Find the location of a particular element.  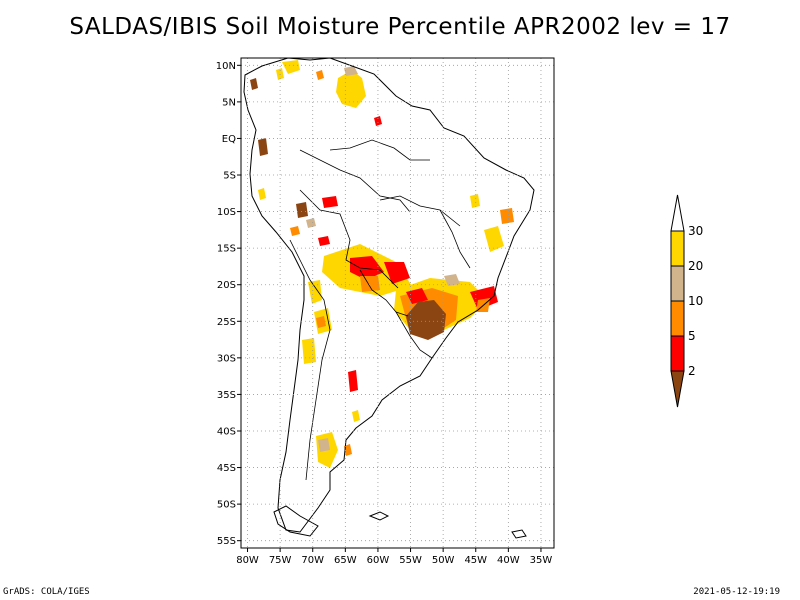

footer-timestamp: 2021-05-12-19:19 is located at coordinates (736, 592).